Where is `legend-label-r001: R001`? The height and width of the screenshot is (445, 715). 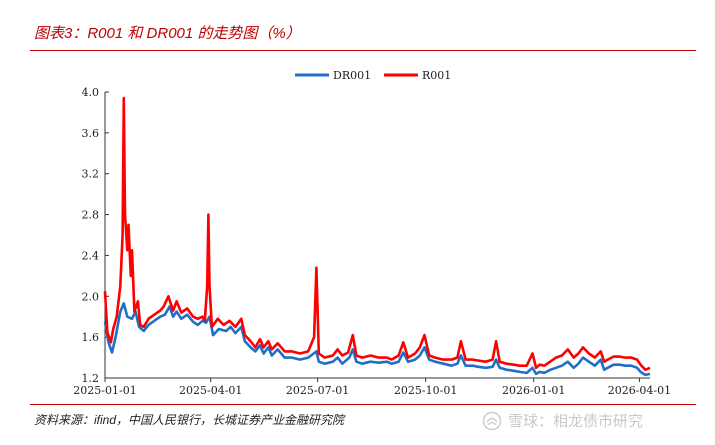 legend-label-r001: R001 is located at coordinates (436, 75).